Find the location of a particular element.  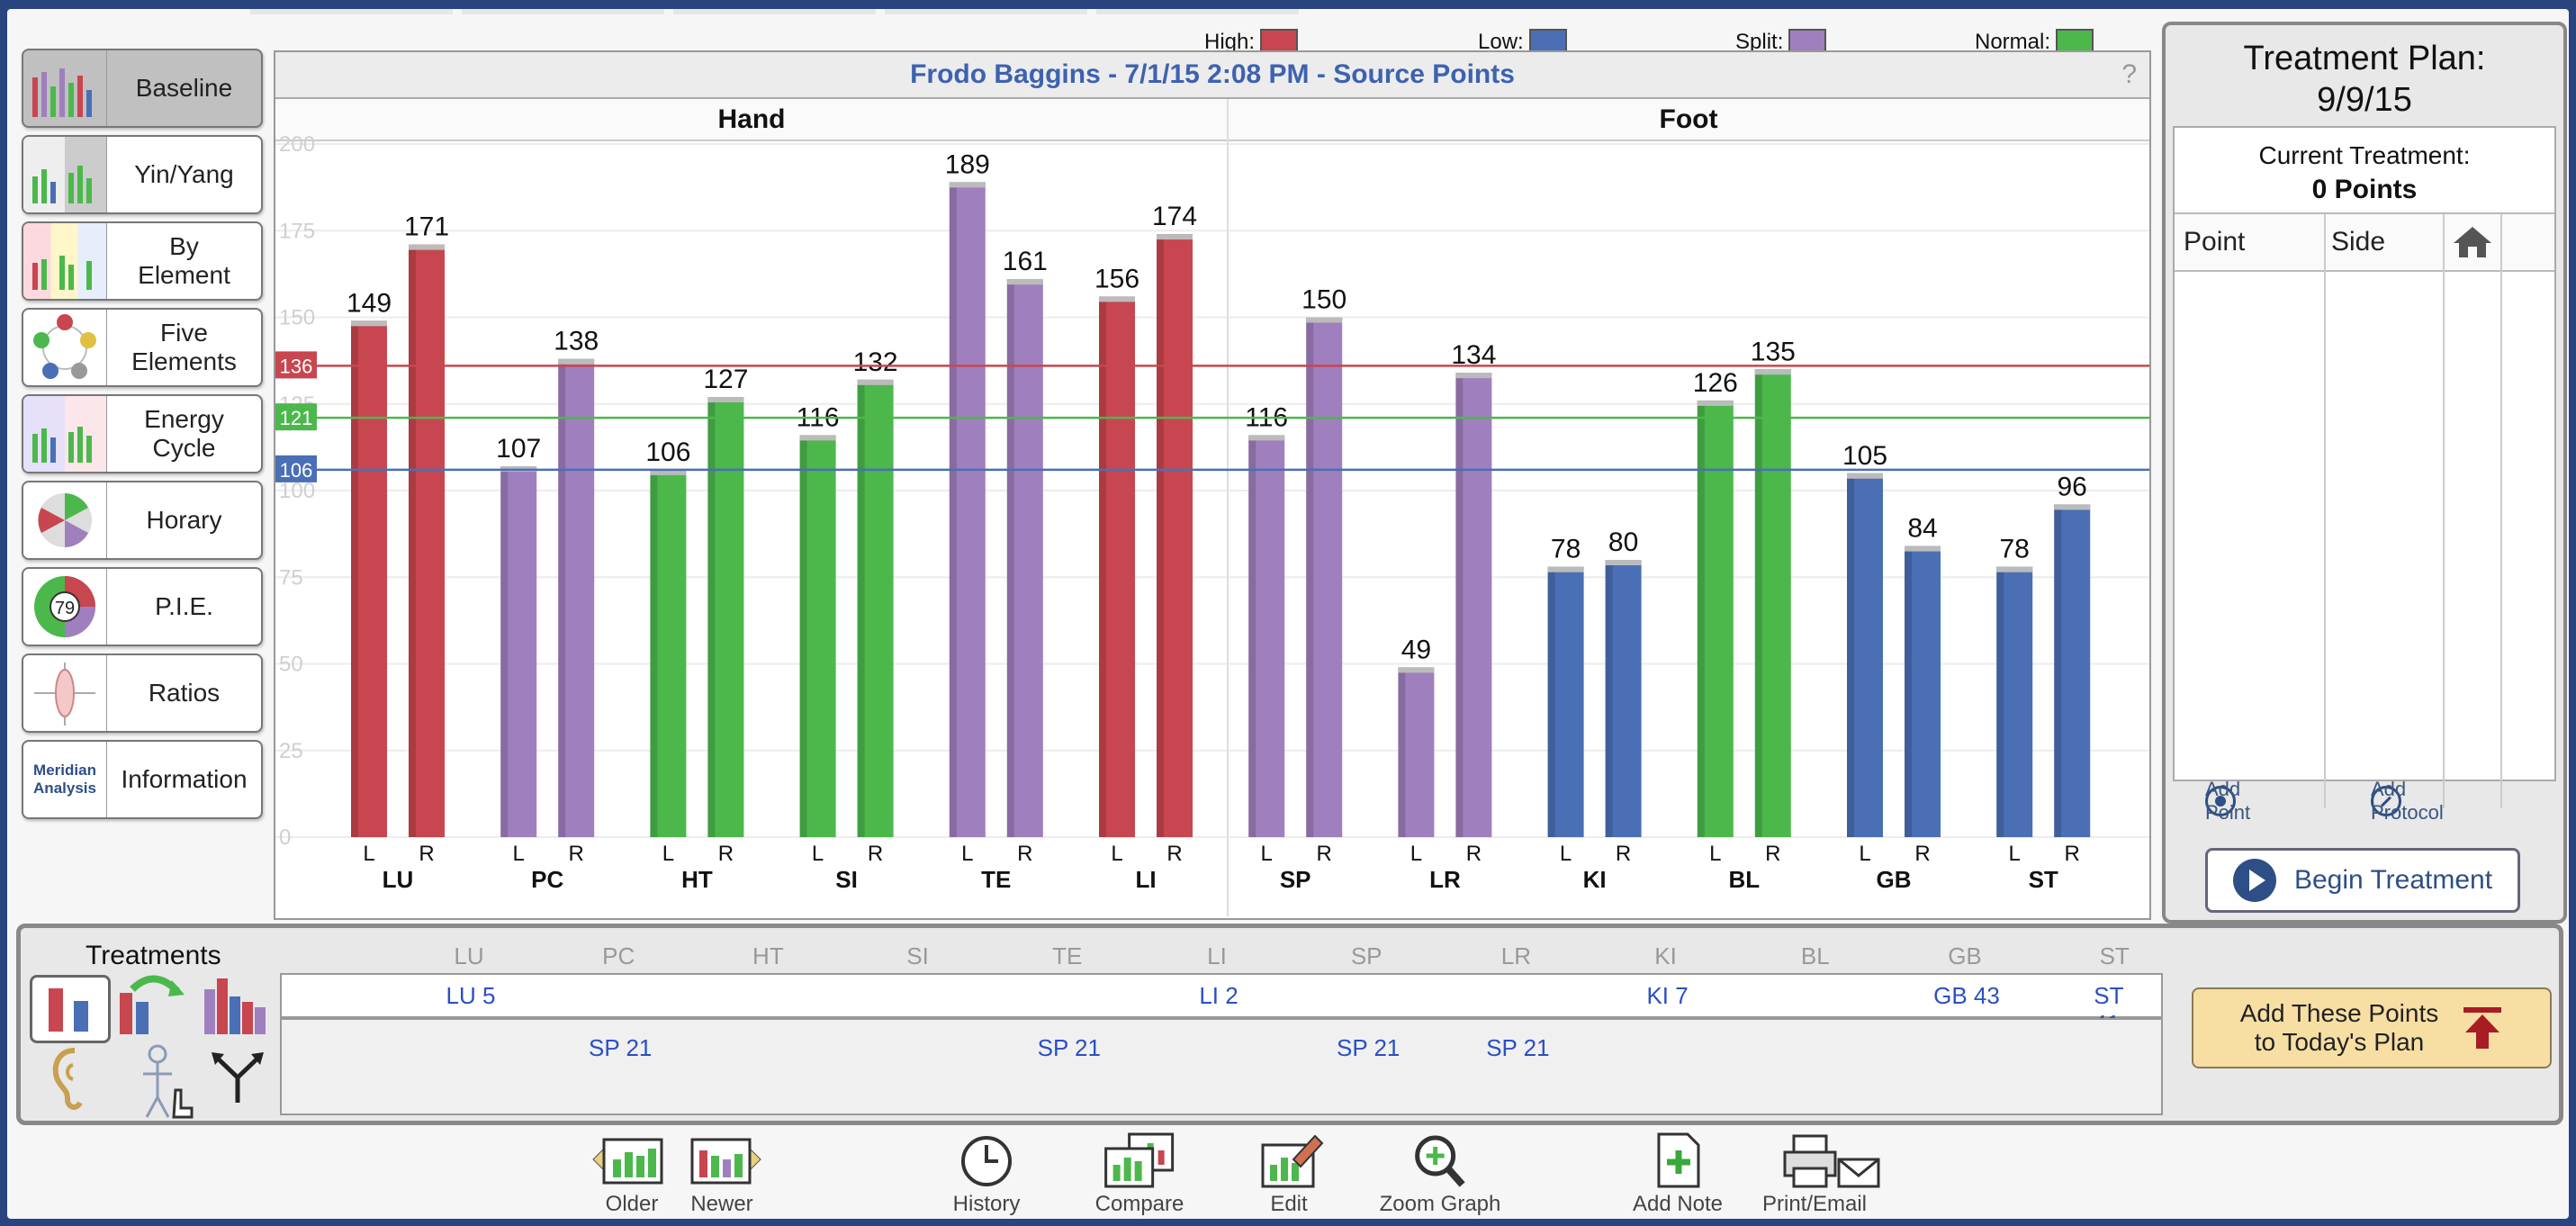

nav-label: By Element is located at coordinates (184, 260).